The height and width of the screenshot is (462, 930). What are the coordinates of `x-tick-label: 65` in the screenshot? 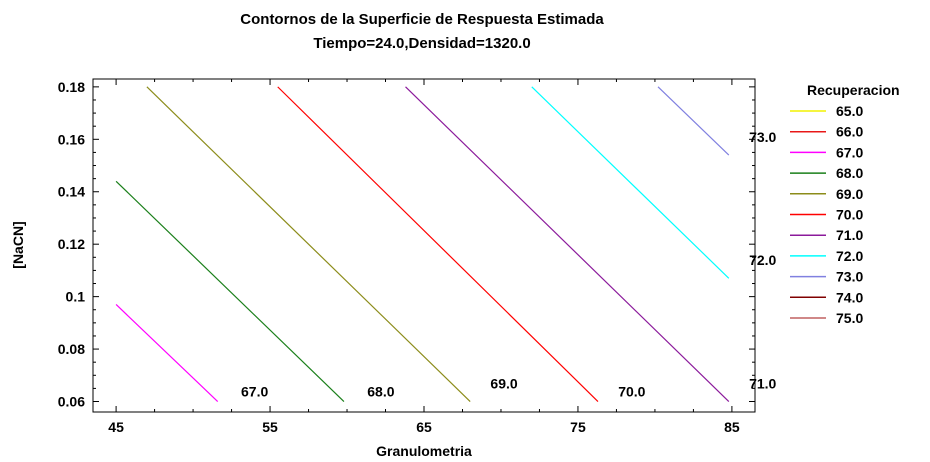 It's located at (424, 427).